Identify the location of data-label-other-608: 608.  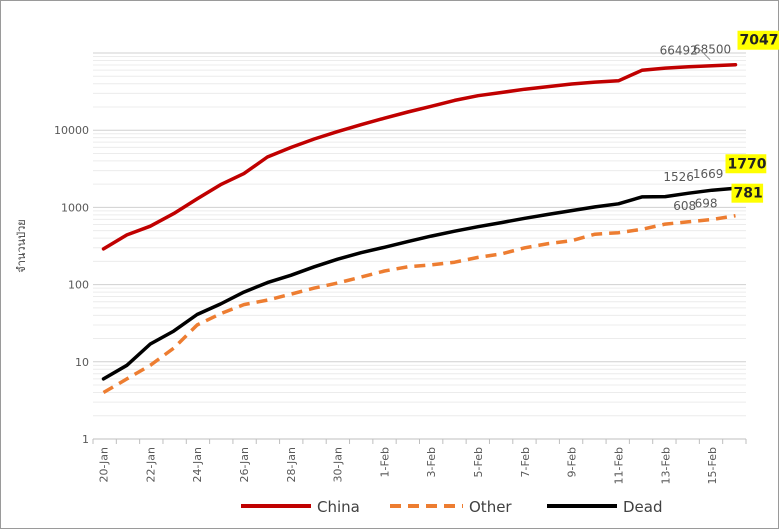
(684, 206).